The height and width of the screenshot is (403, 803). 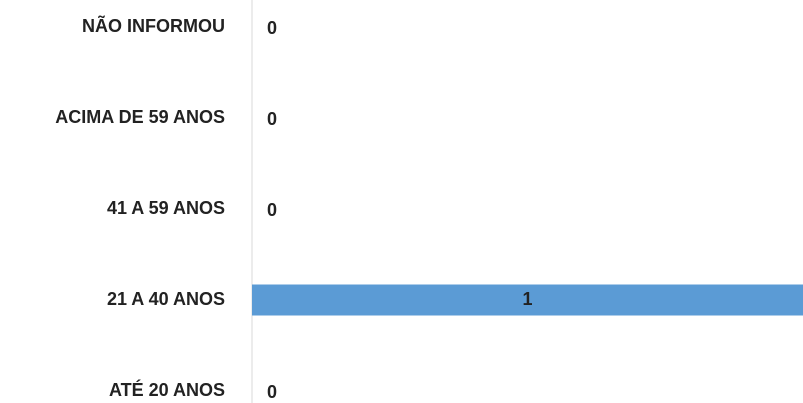 What do you see at coordinates (167, 389) in the screenshot?
I see `y-tick-label: ATÉ 20 ANOS` at bounding box center [167, 389].